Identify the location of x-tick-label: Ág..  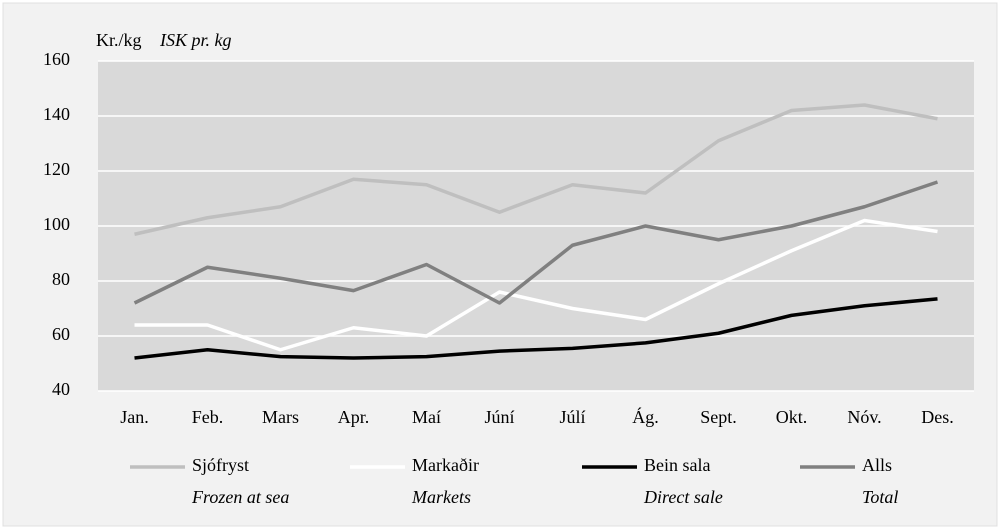
(645, 416).